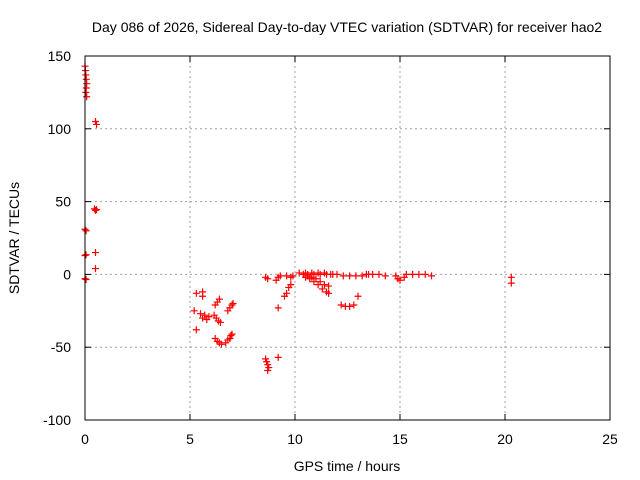 The width and height of the screenshot is (640, 480). What do you see at coordinates (63, 202) in the screenshot?
I see `y-tick-label: 50` at bounding box center [63, 202].